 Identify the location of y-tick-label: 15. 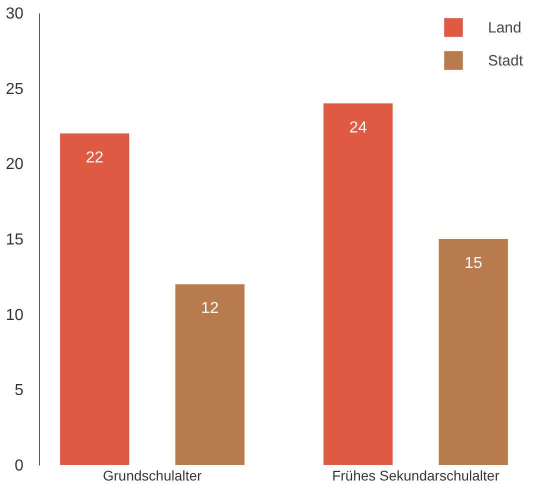
(15, 240).